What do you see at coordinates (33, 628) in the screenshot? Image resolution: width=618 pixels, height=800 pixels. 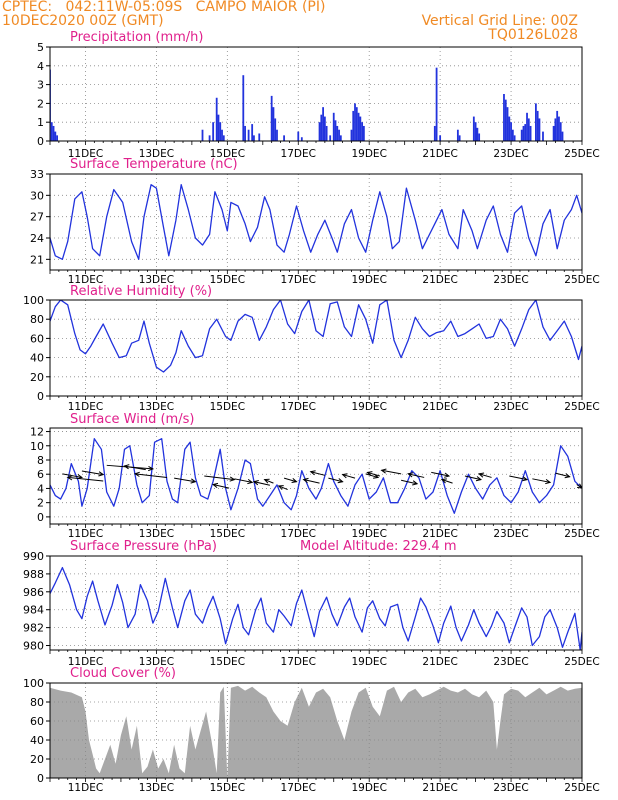 I see `y-tick-label: 982` at bounding box center [33, 628].